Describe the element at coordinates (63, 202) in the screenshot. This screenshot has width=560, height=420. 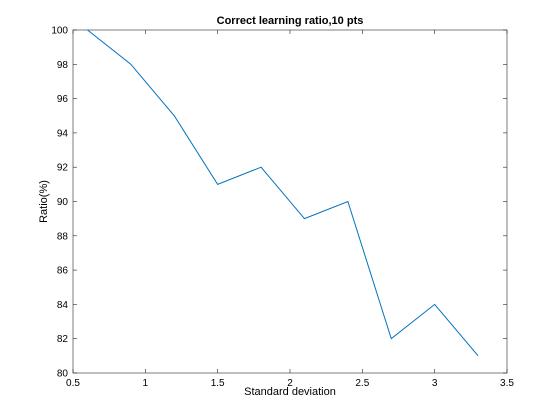
I see `y-tick-label: 90` at that location.